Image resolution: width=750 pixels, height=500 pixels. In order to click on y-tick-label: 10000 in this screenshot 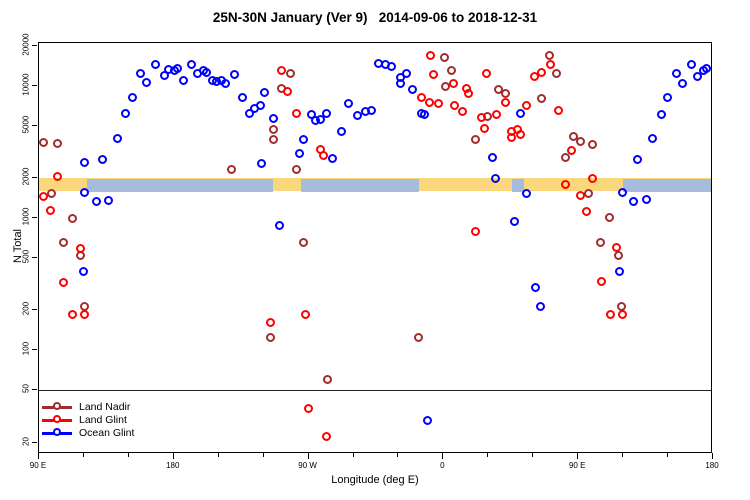, I will do `click(26, 84)`.